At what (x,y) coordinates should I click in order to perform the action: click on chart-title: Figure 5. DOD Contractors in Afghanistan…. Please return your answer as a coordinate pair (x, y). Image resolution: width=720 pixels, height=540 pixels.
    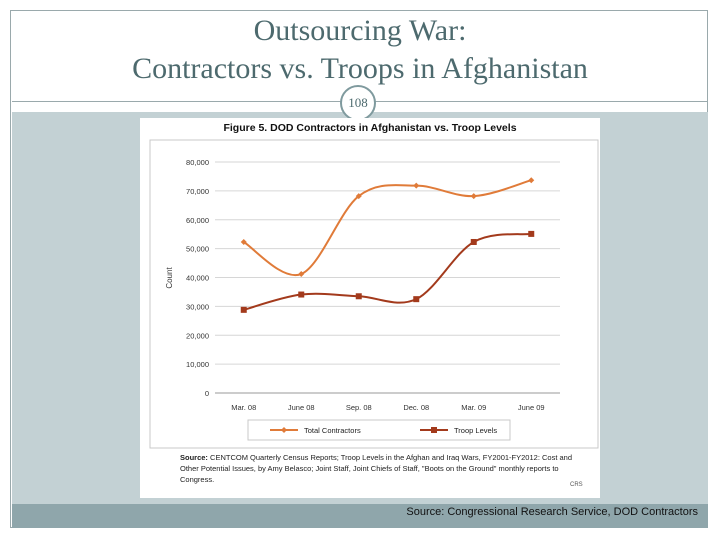
    Looking at the image, I should click on (369, 128).